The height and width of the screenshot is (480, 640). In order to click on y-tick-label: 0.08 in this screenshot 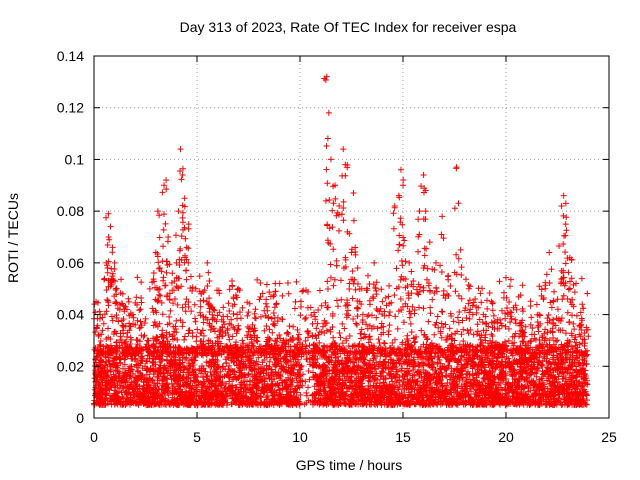, I will do `click(70, 211)`.